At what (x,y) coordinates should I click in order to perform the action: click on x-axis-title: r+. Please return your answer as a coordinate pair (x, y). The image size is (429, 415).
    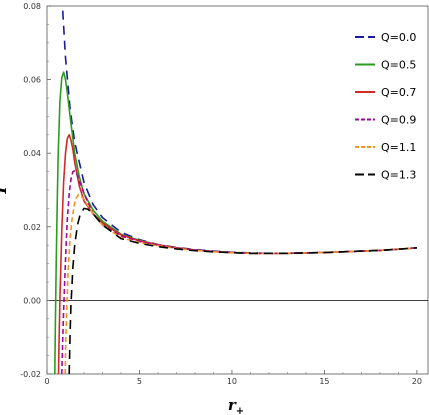
    Looking at the image, I should click on (236, 405).